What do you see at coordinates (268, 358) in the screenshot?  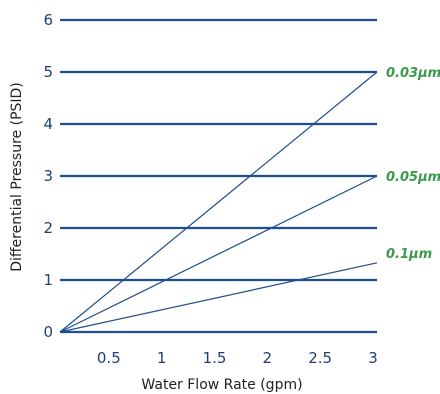 I see `x-tick-label-2: 2` at bounding box center [268, 358].